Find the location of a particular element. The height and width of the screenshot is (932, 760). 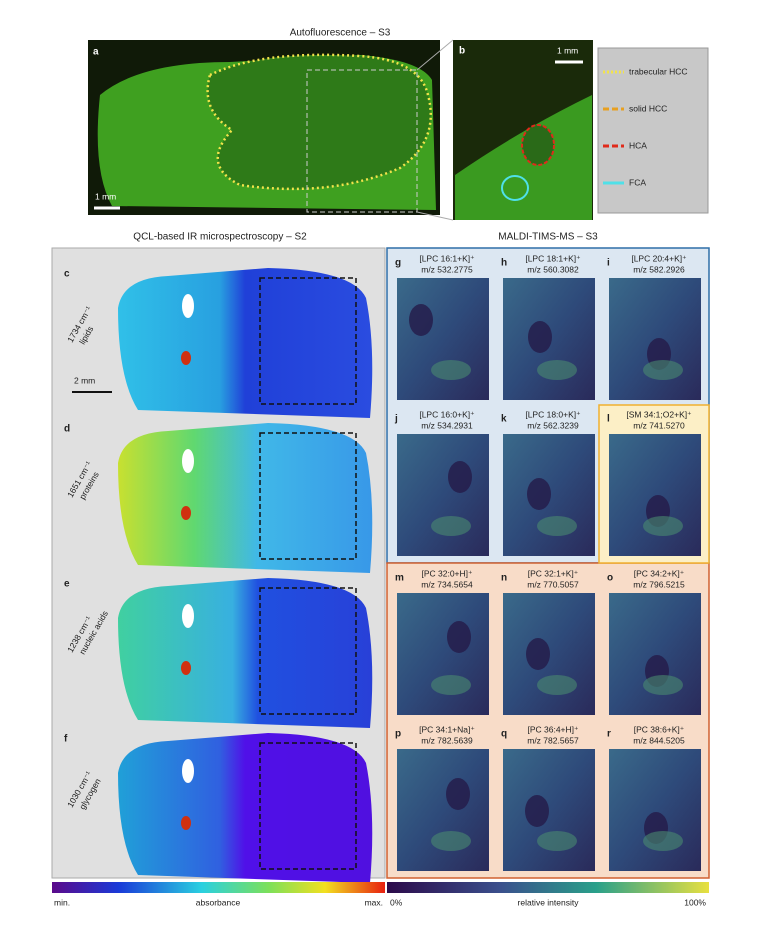

scale-label: 2 mm is located at coordinates (84, 380).